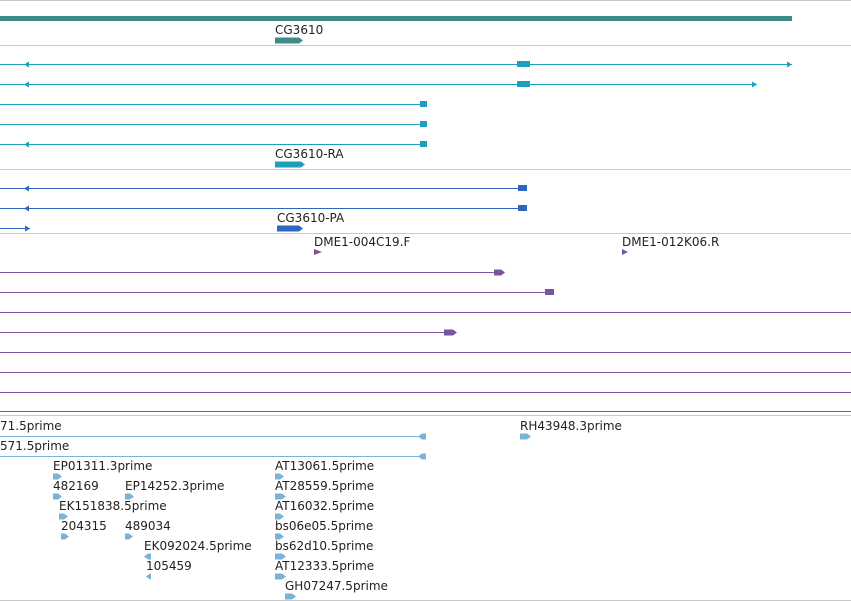 The height and width of the screenshot is (601, 851). What do you see at coordinates (325, 466) in the screenshot?
I see `est-label: AT13061.5prime` at bounding box center [325, 466].